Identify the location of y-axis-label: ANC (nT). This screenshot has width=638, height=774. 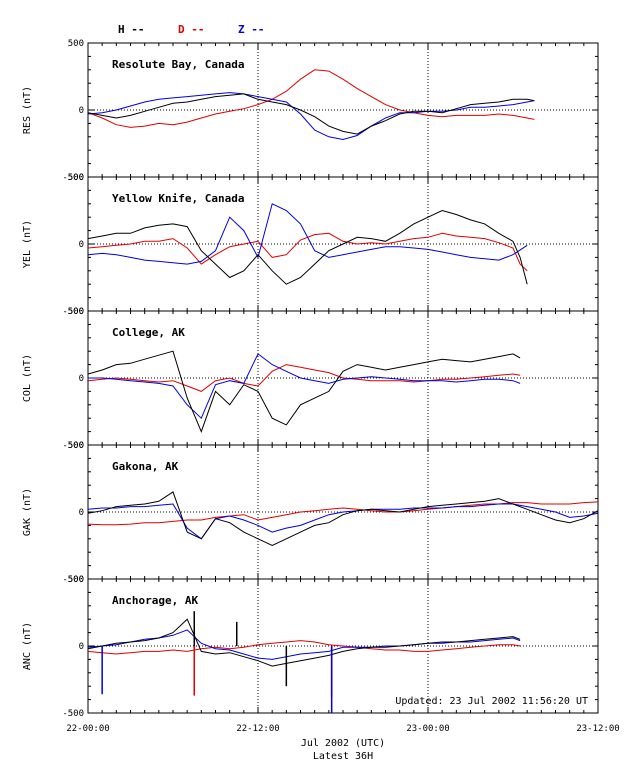
(27, 646).